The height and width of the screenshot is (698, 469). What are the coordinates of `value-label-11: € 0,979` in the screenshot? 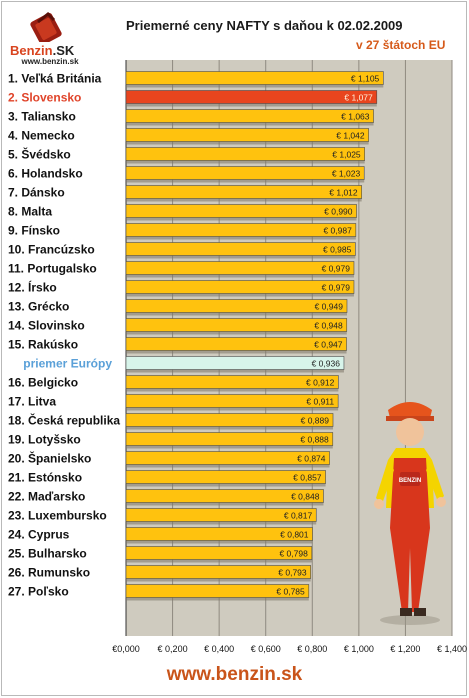 It's located at (336, 288).